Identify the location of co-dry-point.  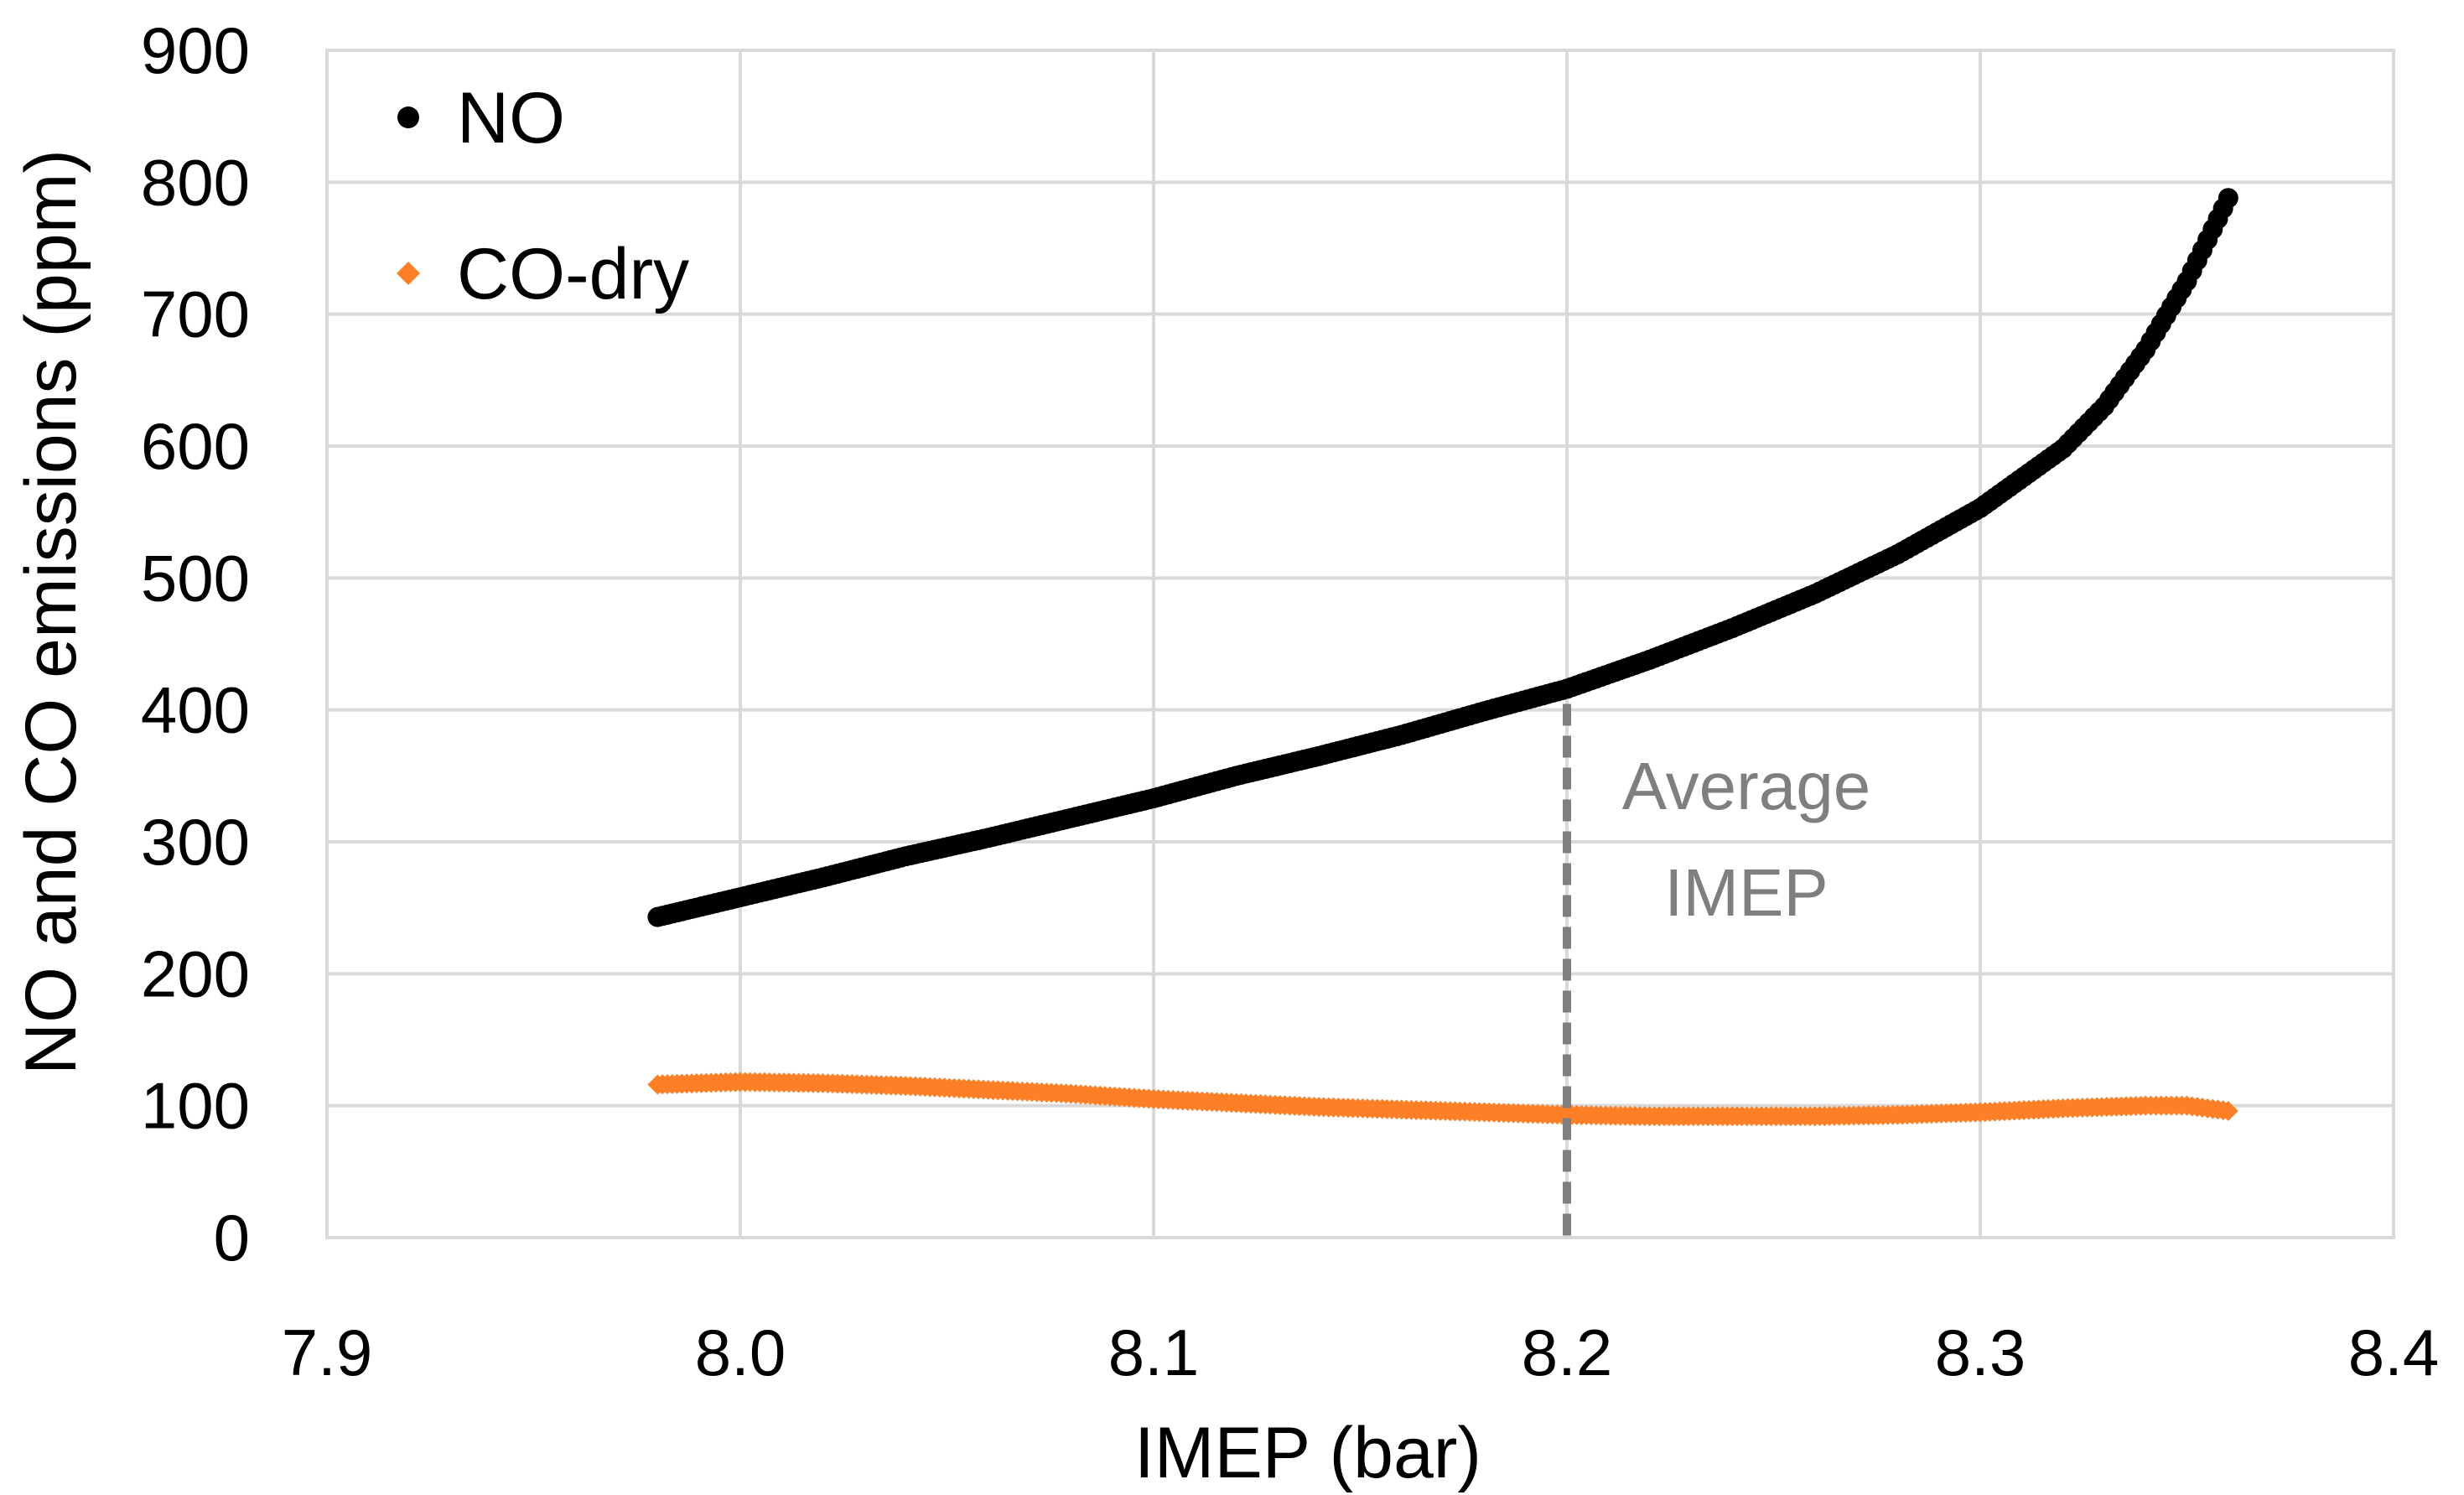
(2228, 1110).